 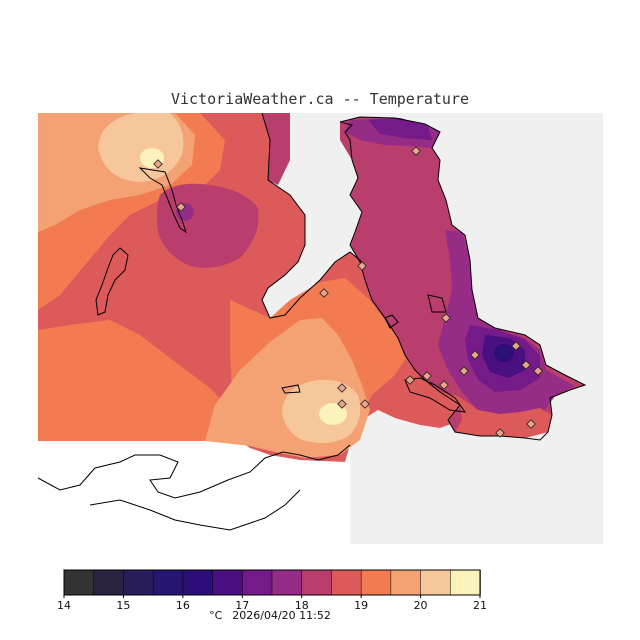 I want to click on legend-tick-label: 19, so click(x=361, y=605).